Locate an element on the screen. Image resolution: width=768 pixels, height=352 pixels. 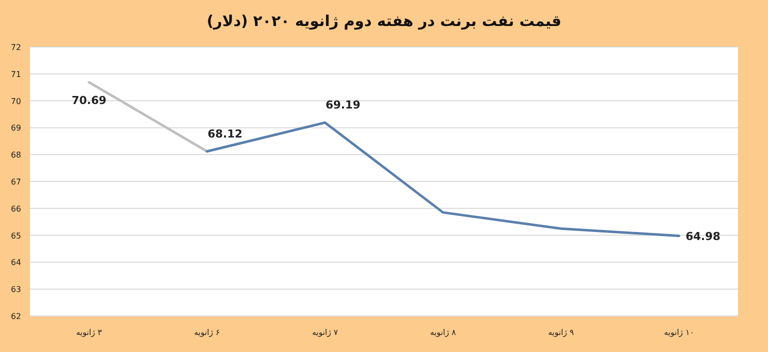
data-label: 69.19 is located at coordinates (343, 105).